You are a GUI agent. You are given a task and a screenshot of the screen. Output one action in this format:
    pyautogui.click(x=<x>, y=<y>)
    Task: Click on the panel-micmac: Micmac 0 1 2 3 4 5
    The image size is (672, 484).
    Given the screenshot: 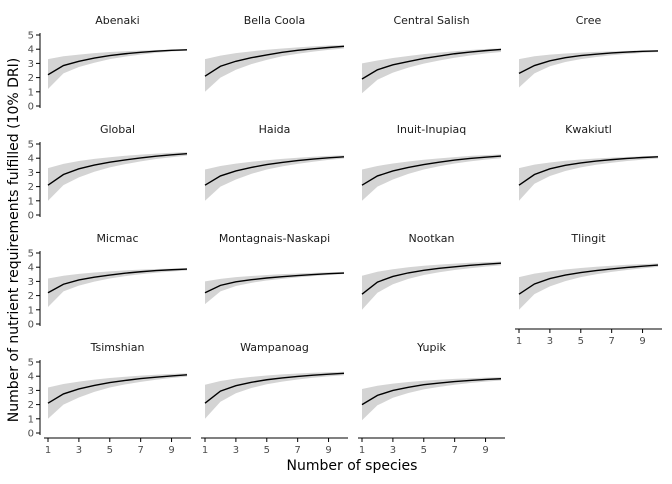 What is the action you would take?
    pyautogui.click(x=108, y=281)
    